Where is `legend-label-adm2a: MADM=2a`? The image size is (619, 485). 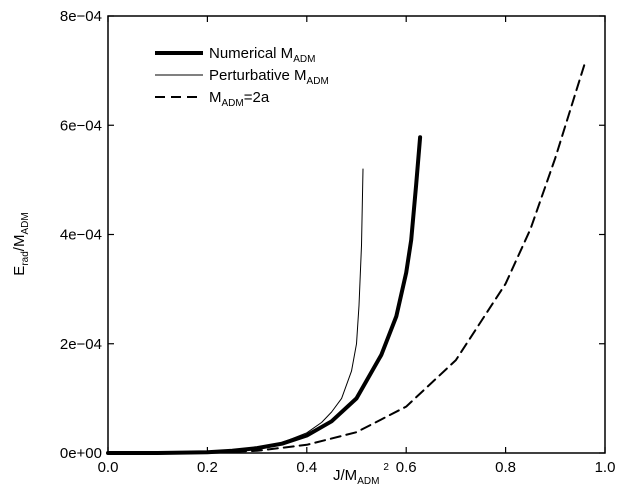 legend-label-adm2a: MADM=2a is located at coordinates (239, 99).